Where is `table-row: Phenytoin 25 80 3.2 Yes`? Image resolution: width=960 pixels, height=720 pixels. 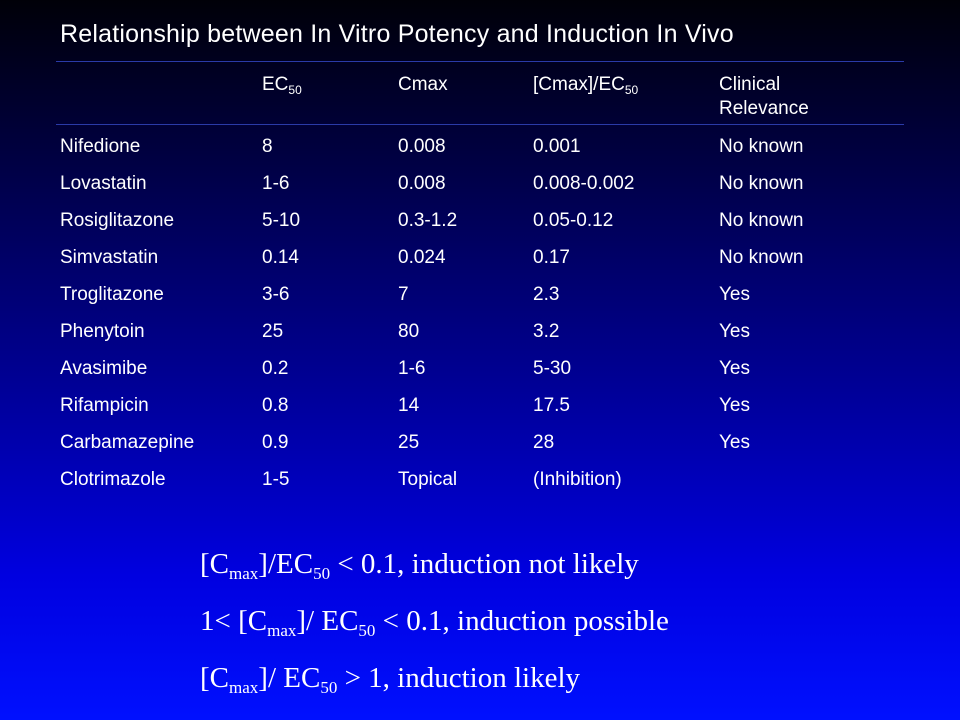
table-row: Phenytoin 25 80 3.2 Yes is located at coordinates (480, 331).